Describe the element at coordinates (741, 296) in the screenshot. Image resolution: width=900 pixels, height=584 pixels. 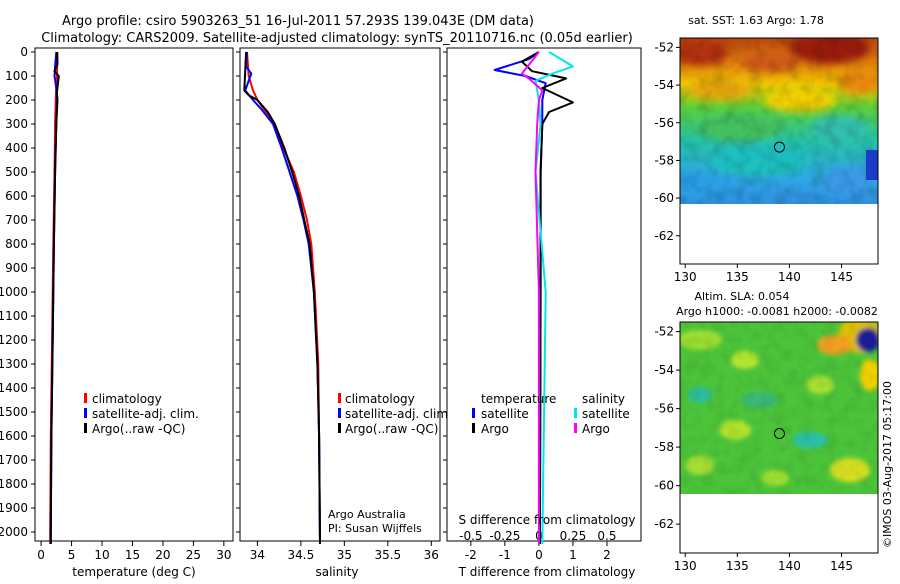
I see `sla-map-title: Altim. SLA: 0.054` at that location.